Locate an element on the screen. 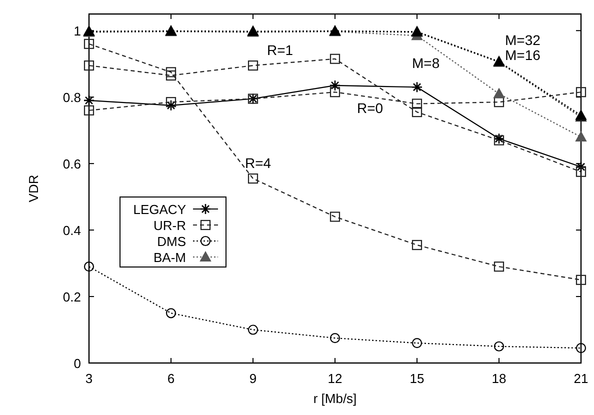 This screenshot has width=594, height=415. y-axis-title: VDR is located at coordinates (33, 188).